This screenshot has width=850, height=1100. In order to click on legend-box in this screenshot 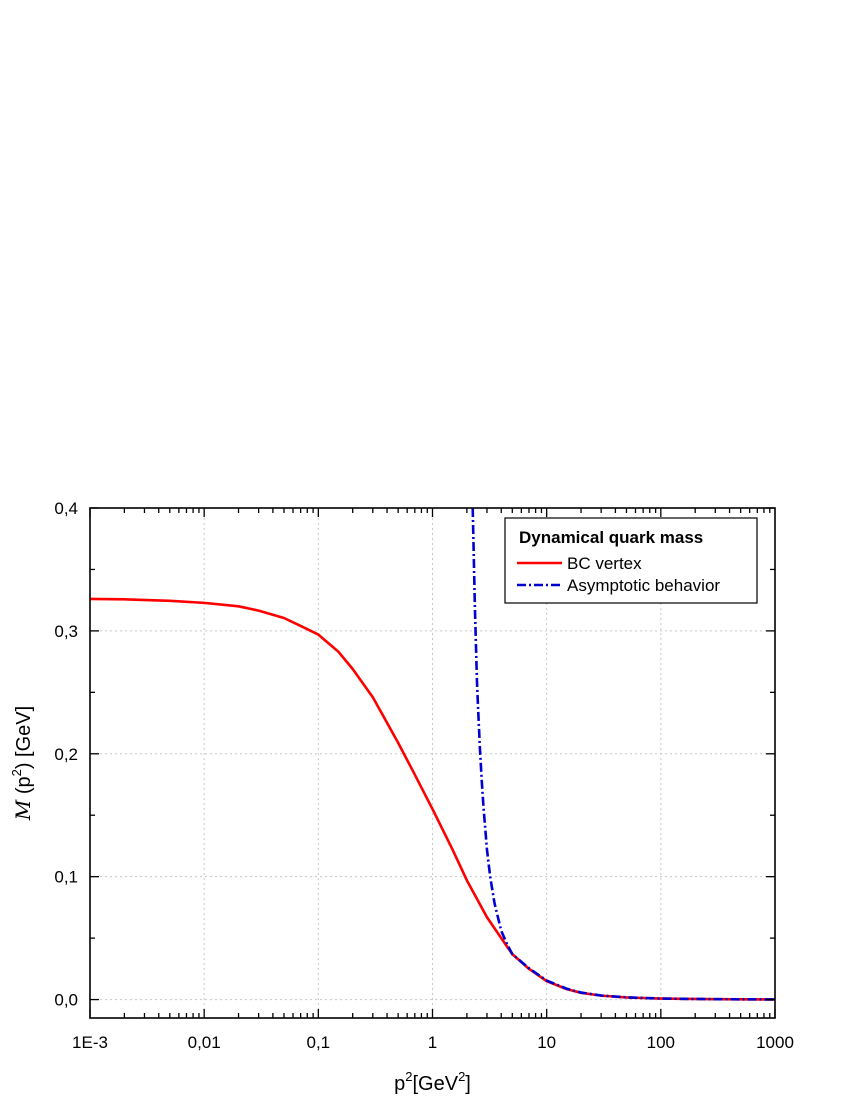, I will do `click(631, 560)`.